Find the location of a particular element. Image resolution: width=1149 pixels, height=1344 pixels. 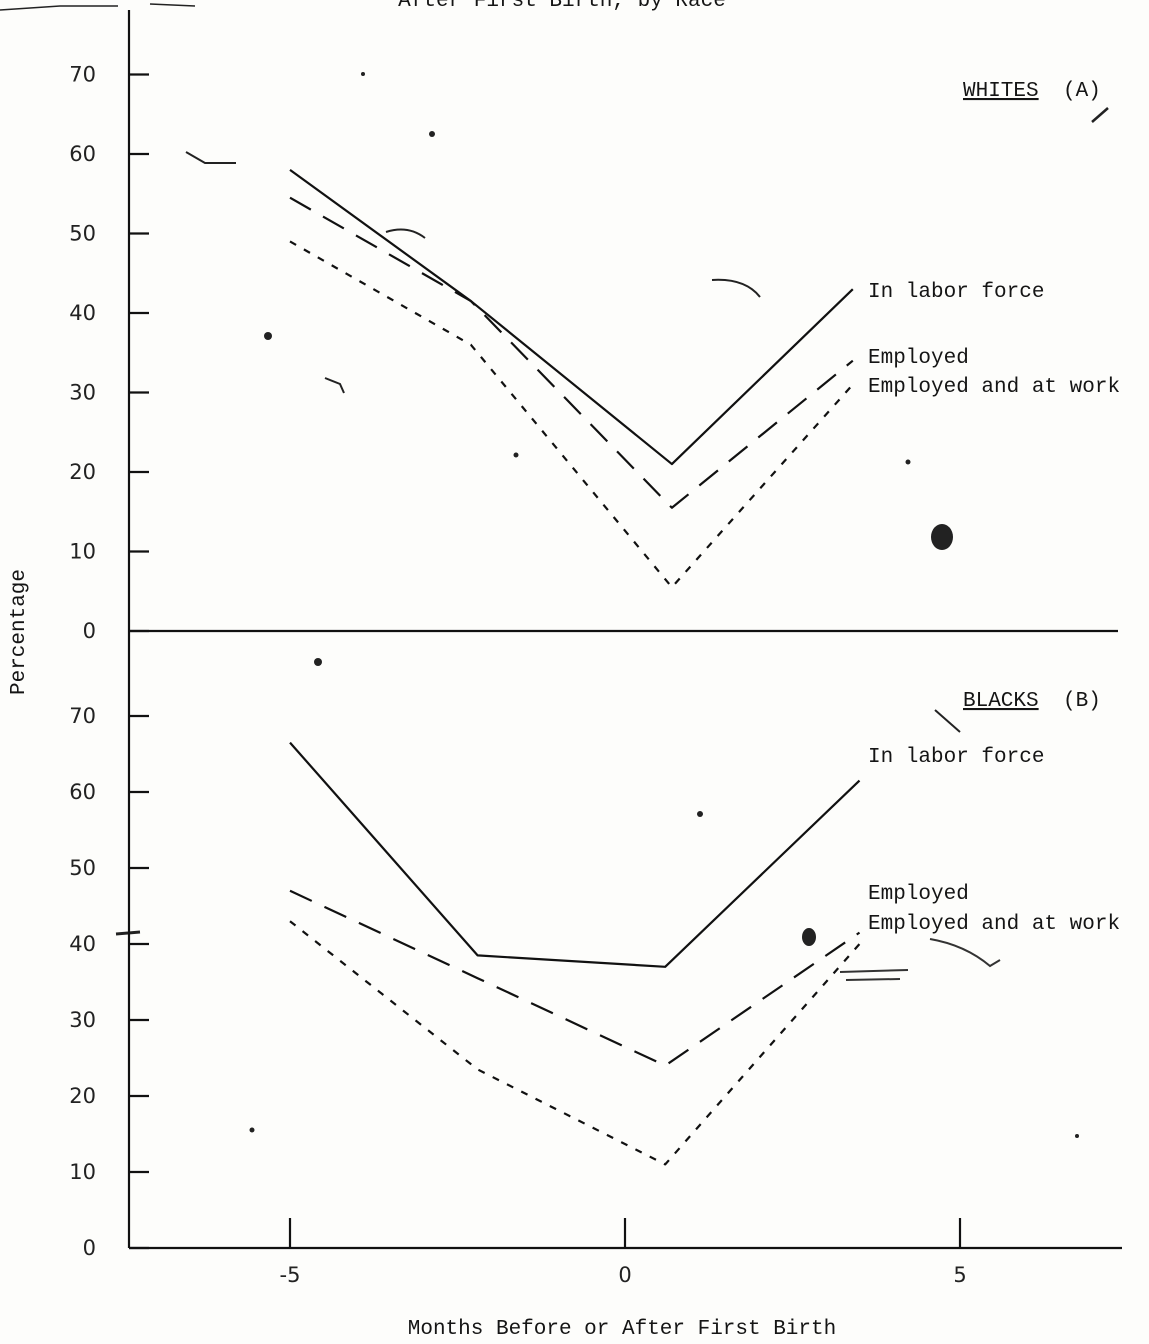

x-tick-label: -5 is located at coordinates (290, 1275).